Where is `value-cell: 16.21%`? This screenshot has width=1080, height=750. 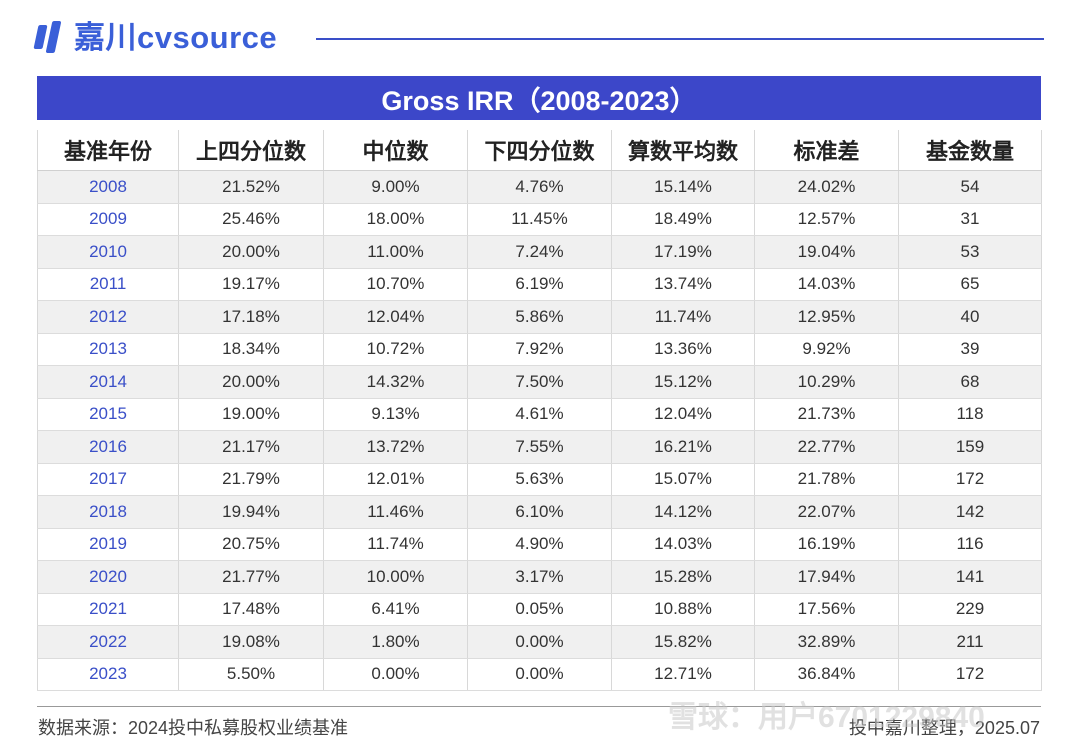
value-cell: 16.21% is located at coordinates (683, 447).